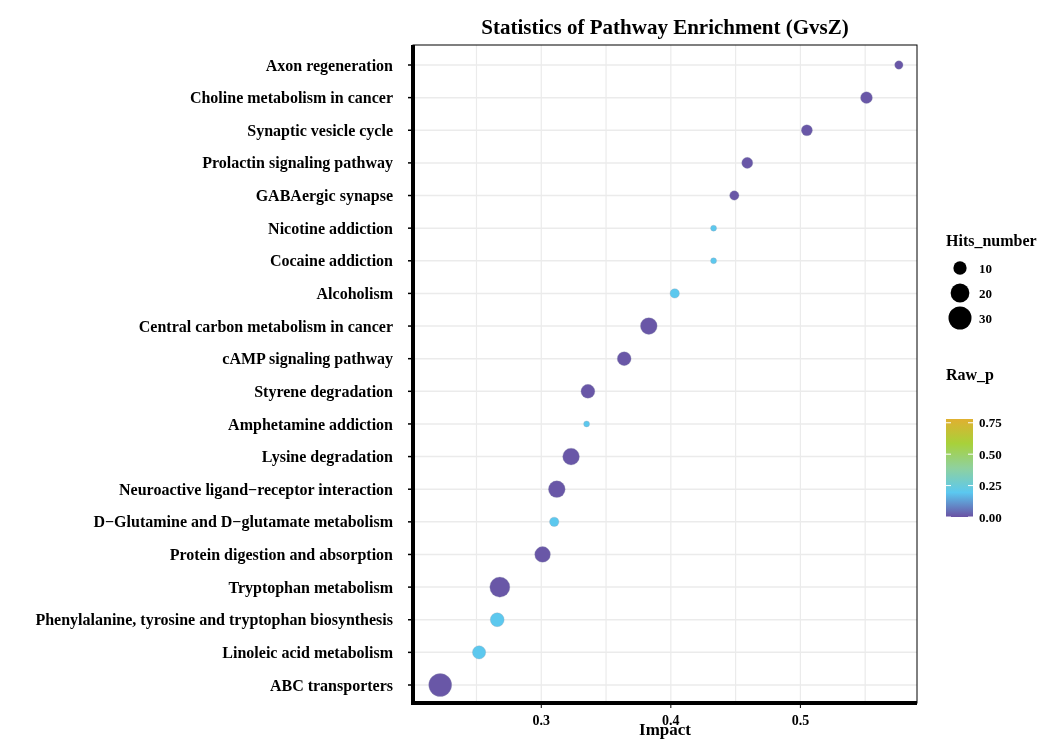 Image resolution: width=1047 pixels, height=740 pixels. I want to click on y-tick-label: Tryptophan metabolism, so click(311, 587).